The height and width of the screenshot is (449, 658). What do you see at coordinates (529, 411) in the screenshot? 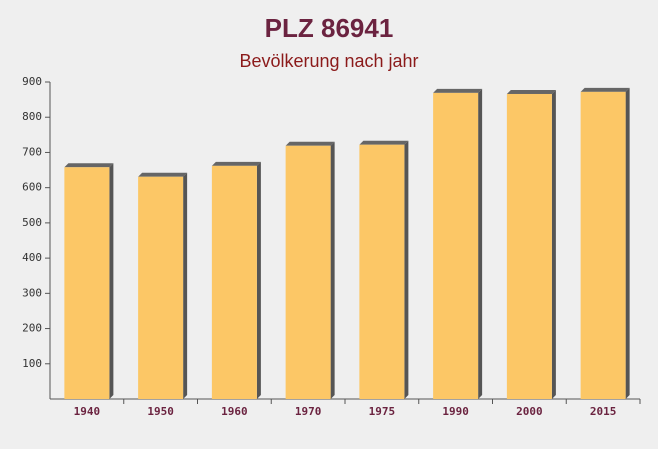
I see `x-tick-label: 2000` at bounding box center [529, 411].